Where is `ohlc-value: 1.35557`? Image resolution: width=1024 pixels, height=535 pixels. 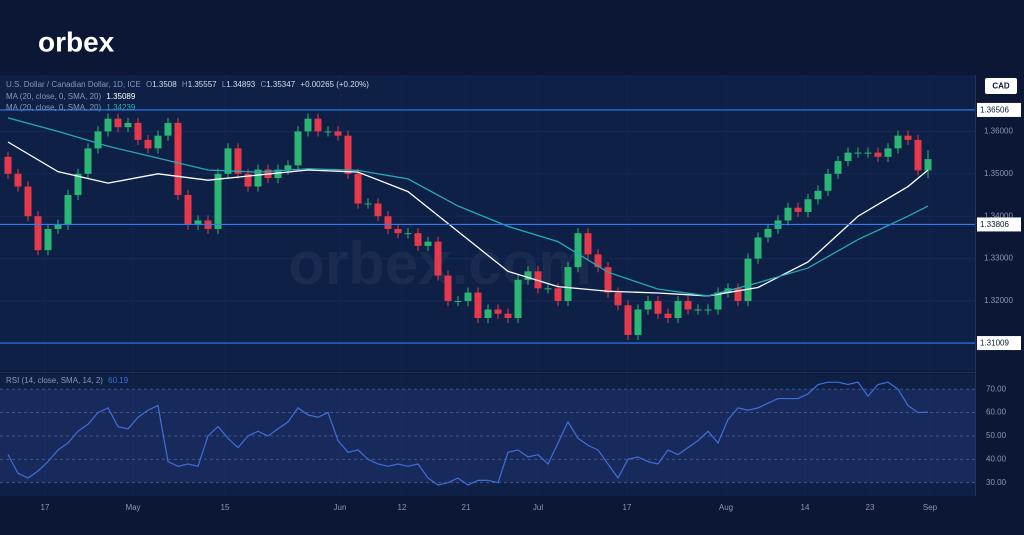 ohlc-value: 1.35557 is located at coordinates (202, 84).